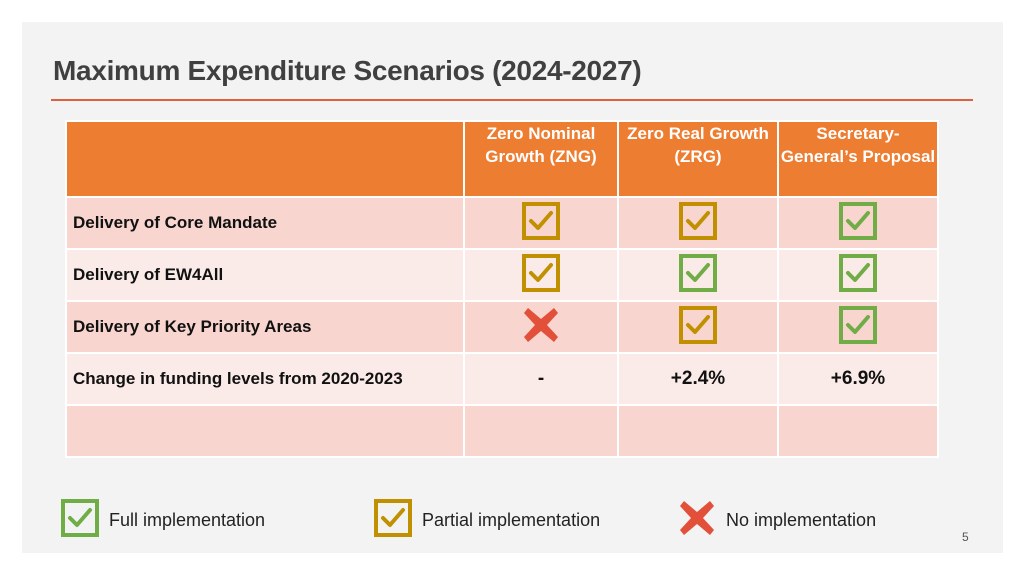 The width and height of the screenshot is (1024, 576). What do you see at coordinates (265, 379) in the screenshot?
I see `row-label: Change in funding levels from 2020-2023` at bounding box center [265, 379].